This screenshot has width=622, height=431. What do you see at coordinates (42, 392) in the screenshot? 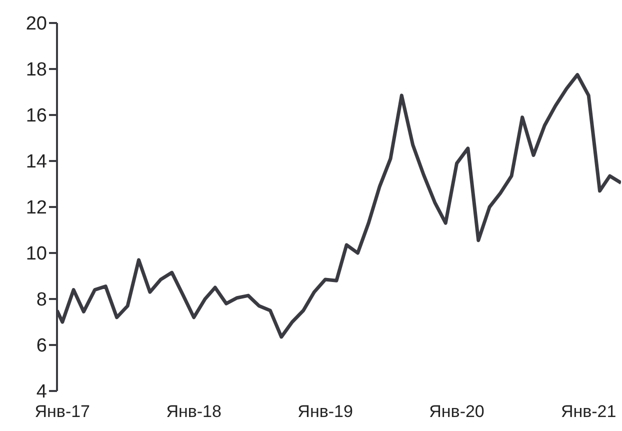
I see `y-tick-label: 4` at bounding box center [42, 392].